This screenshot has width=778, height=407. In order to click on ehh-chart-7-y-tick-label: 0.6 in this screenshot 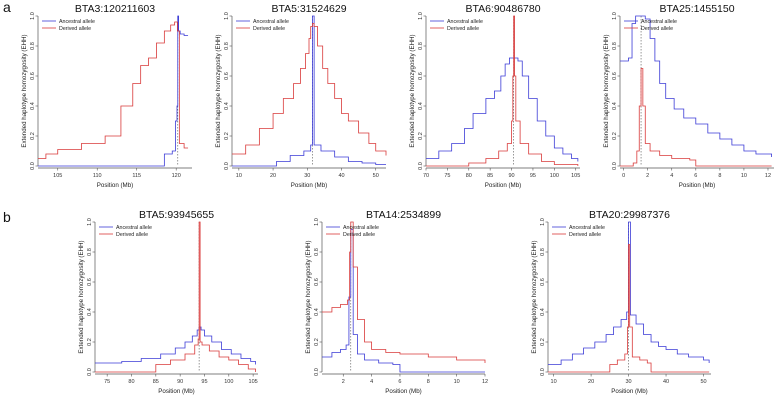, I will do `click(543, 282)`.